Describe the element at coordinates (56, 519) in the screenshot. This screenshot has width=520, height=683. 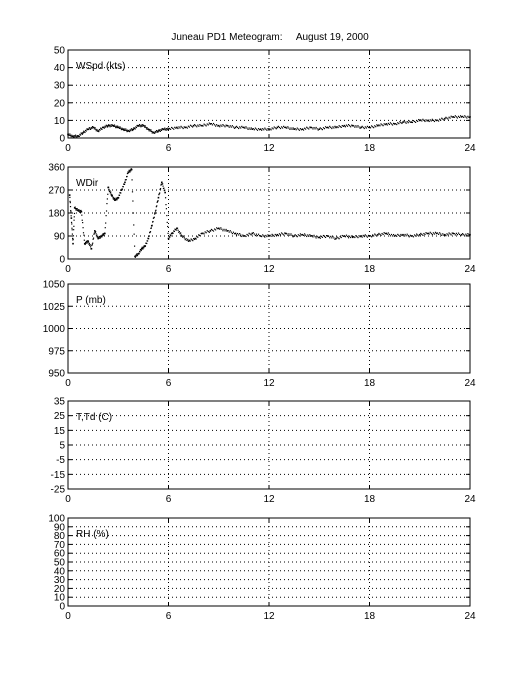
I see `y-tick-label: 100` at that location.